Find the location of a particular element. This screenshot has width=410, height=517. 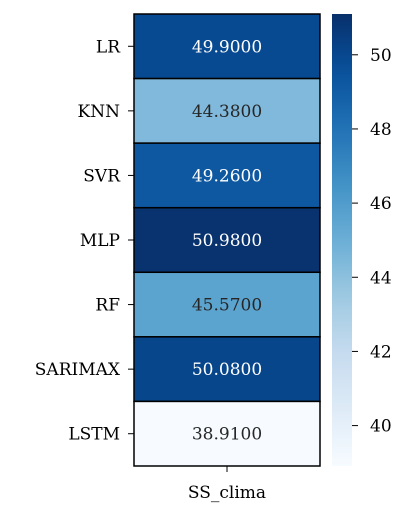

row-label-svr: SVR is located at coordinates (102, 176).